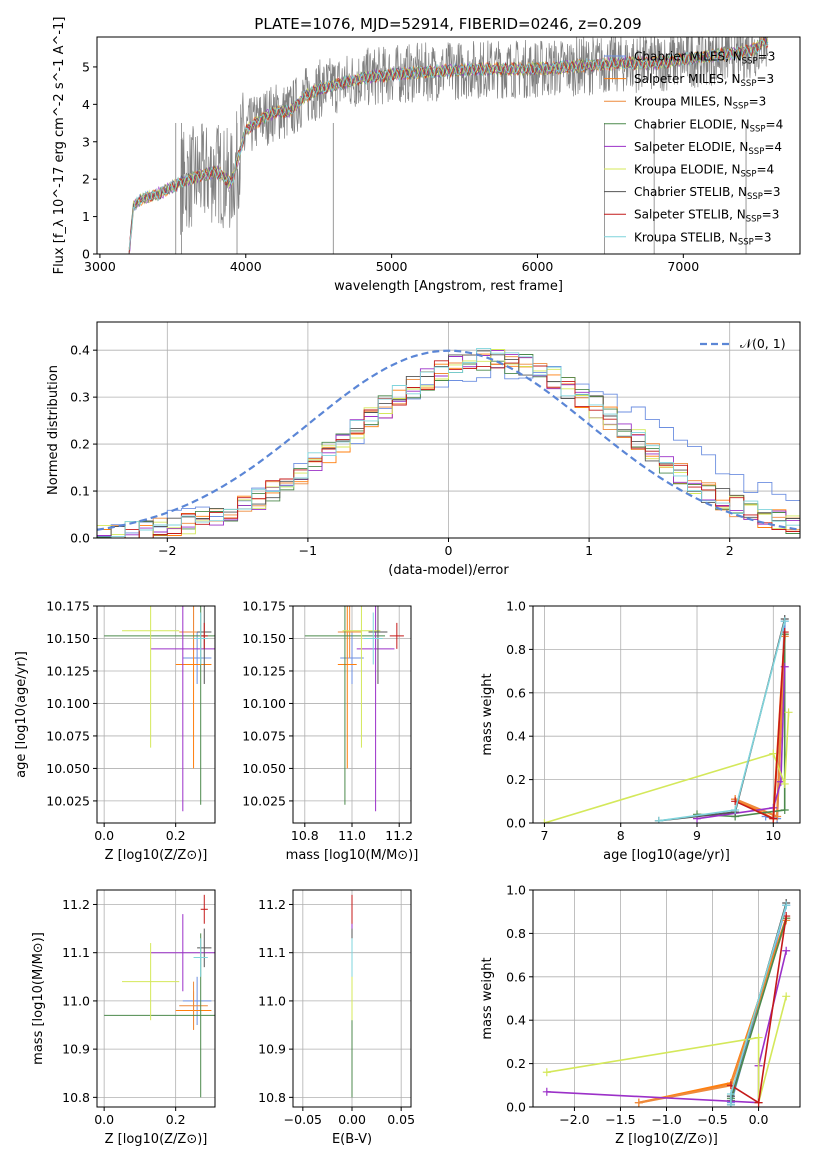 The image size is (819, 1170). I want to click on y-tick-label: 0.0, so click(516, 823).